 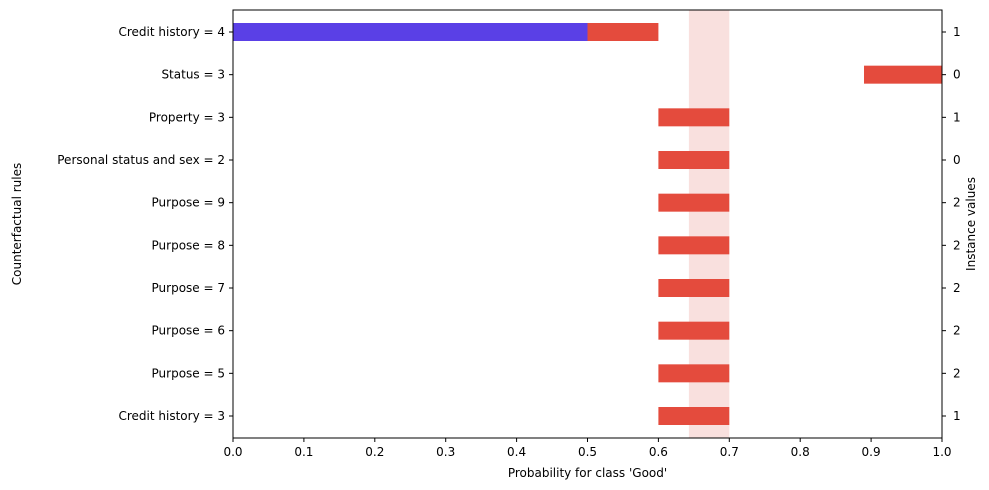 I want to click on y-tick-label: Purpose = 8, so click(x=188, y=245).